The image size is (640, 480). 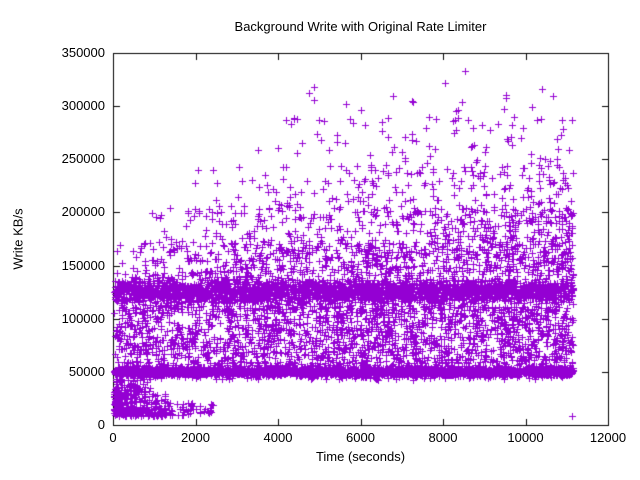 I want to click on y-tick-label: 0, so click(x=101, y=424).